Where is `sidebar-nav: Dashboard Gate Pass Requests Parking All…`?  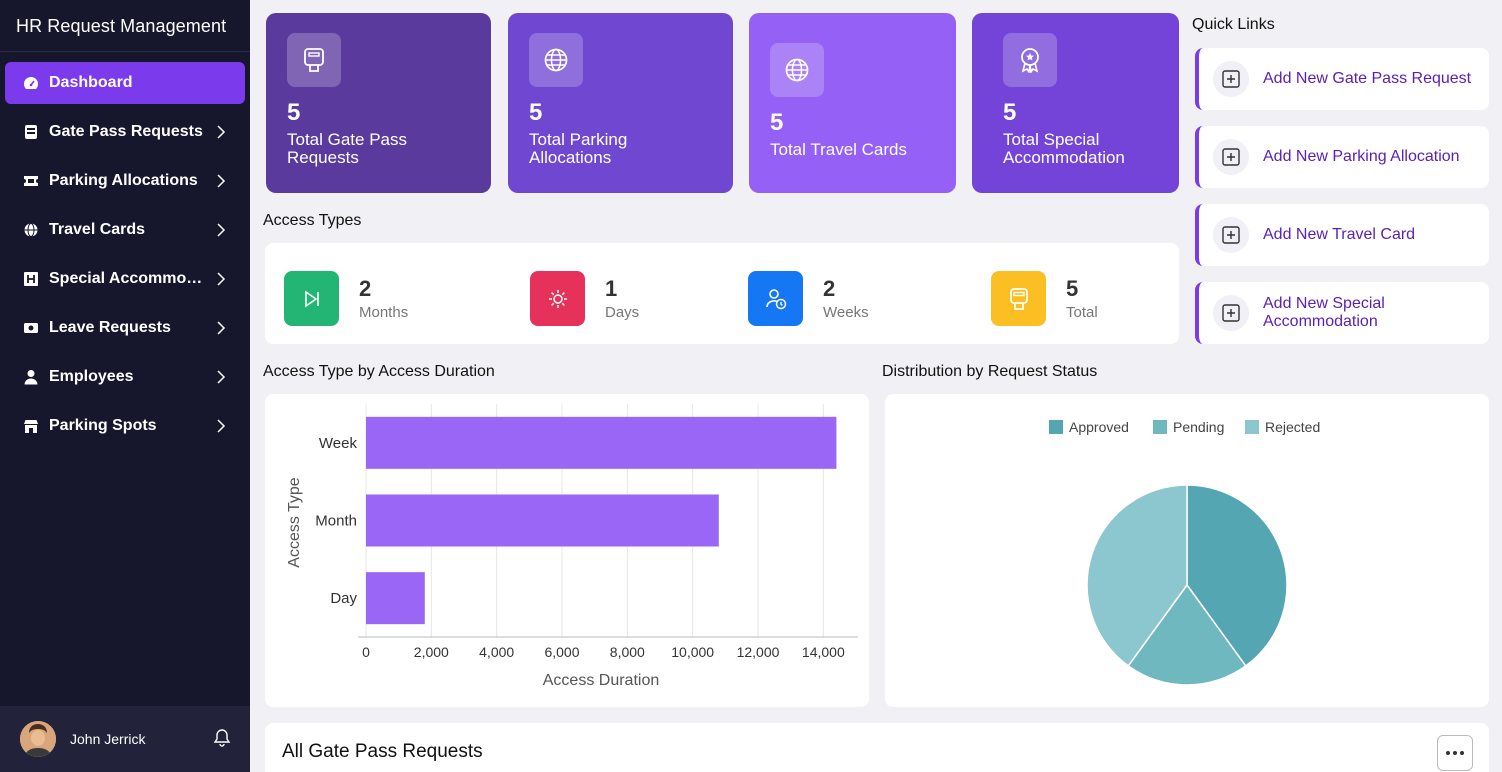
sidebar-nav: Dashboard Gate Pass Requests Parking All… is located at coordinates (125, 249).